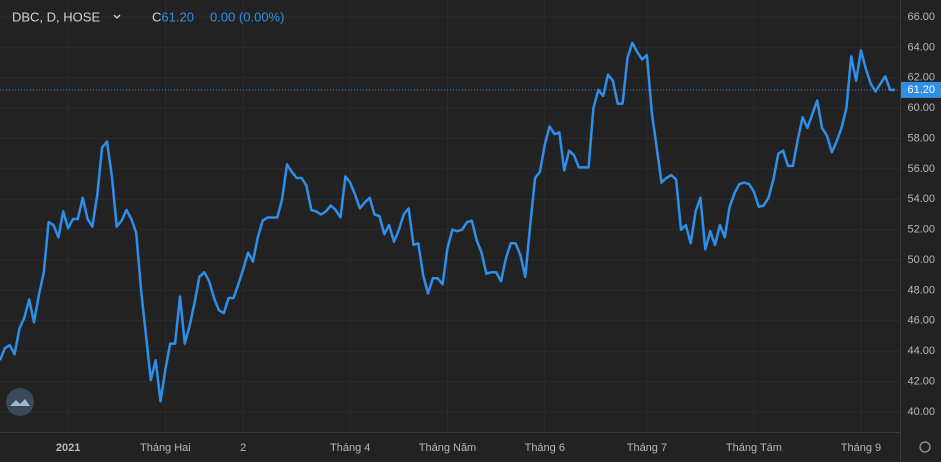  Describe the element at coordinates (921, 138) in the screenshot. I see `y-tick-label: 58.00` at that location.